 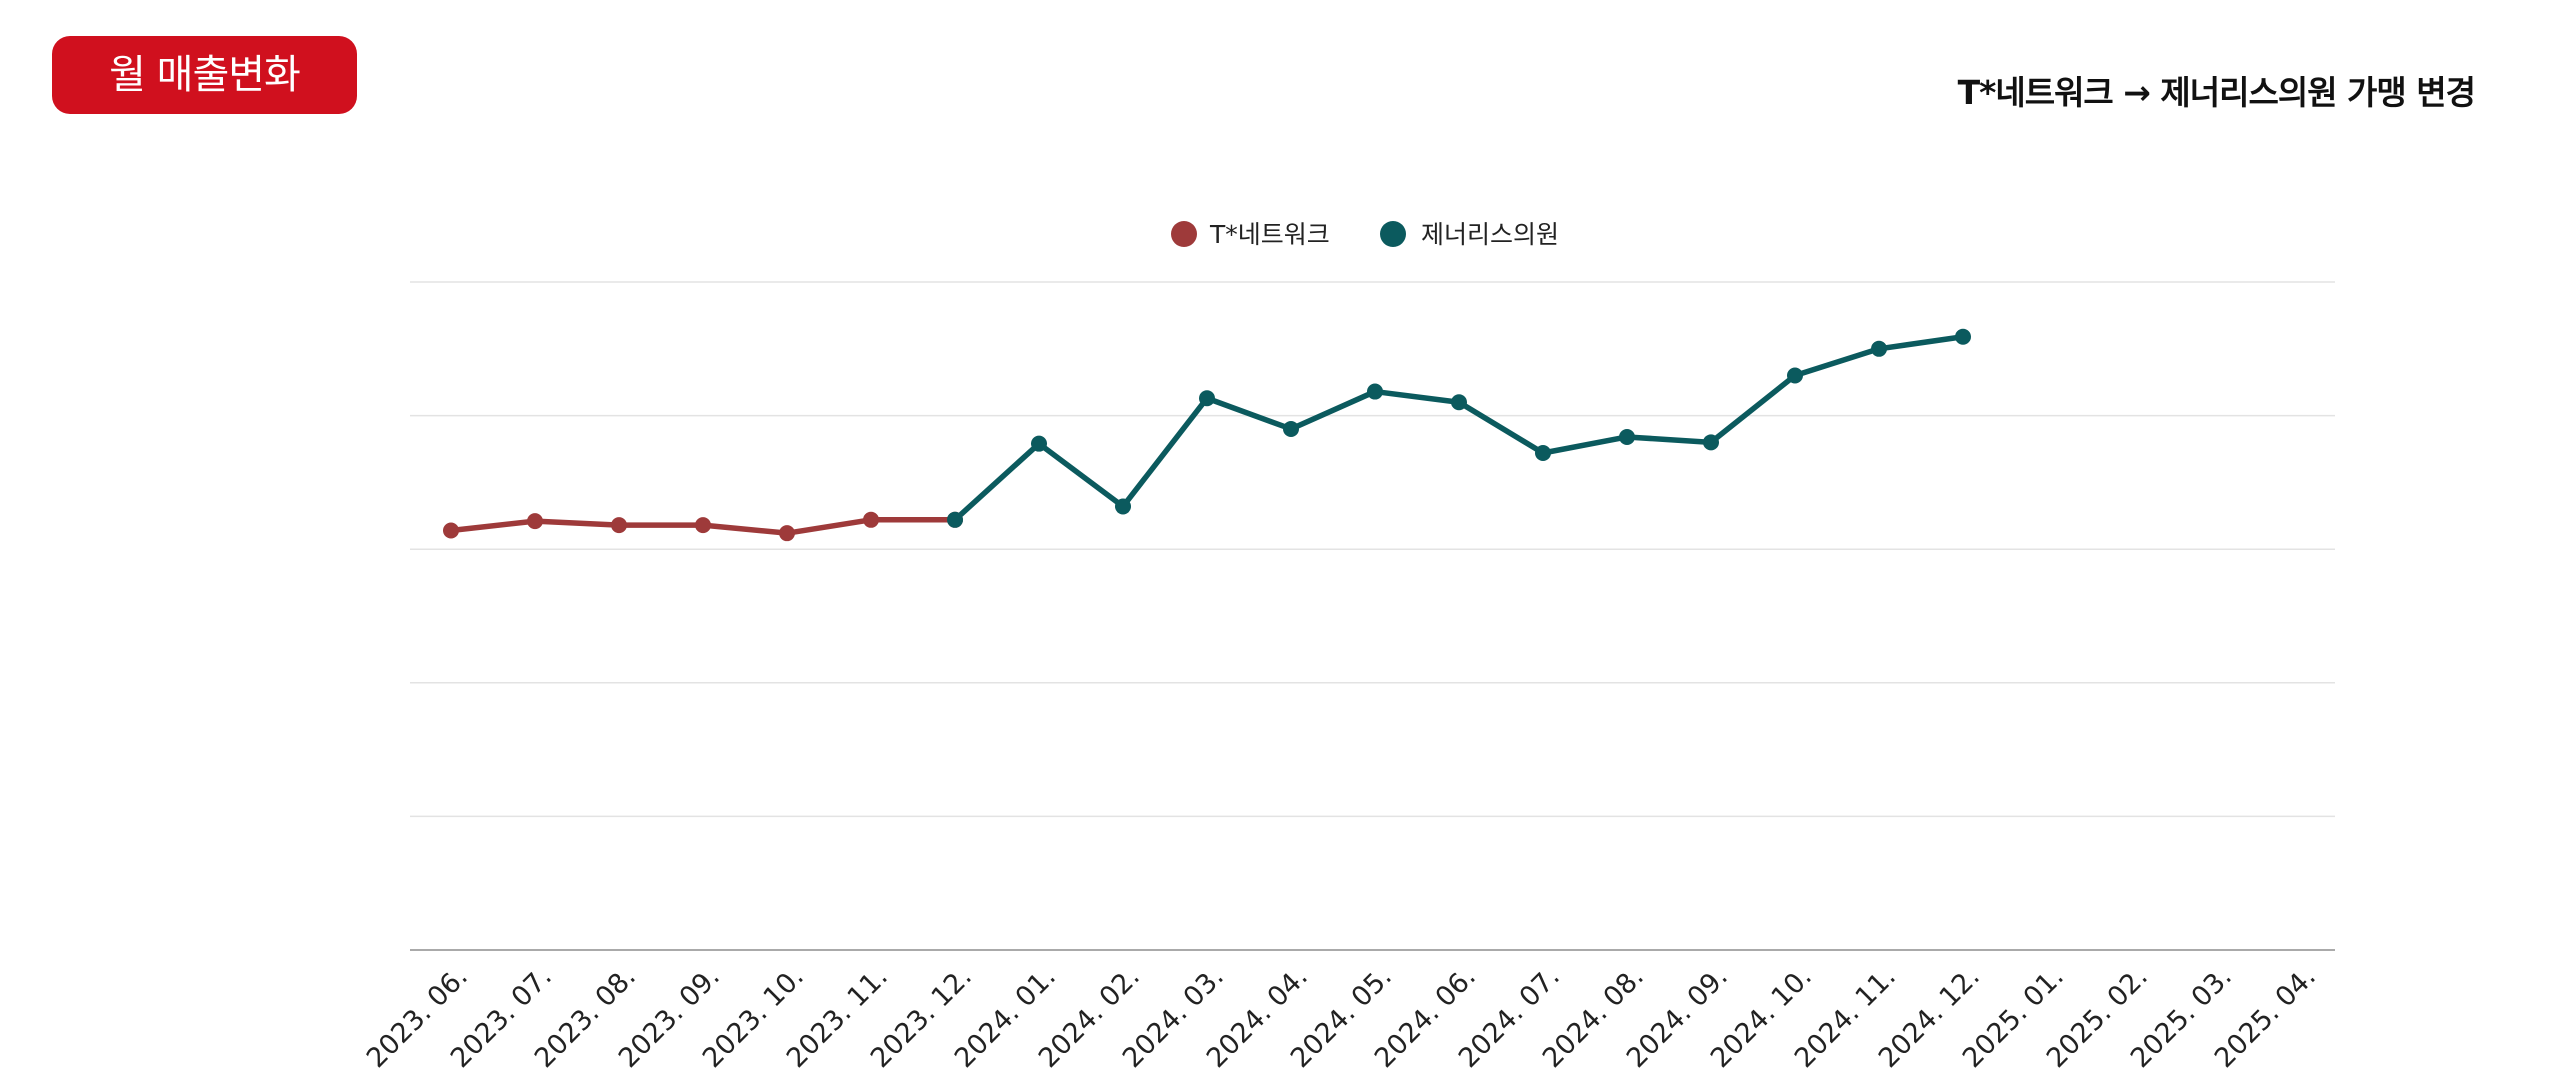 What do you see at coordinates (204, 75) in the screenshot?
I see `monthly-sales-badge: 월 매출변화` at bounding box center [204, 75].